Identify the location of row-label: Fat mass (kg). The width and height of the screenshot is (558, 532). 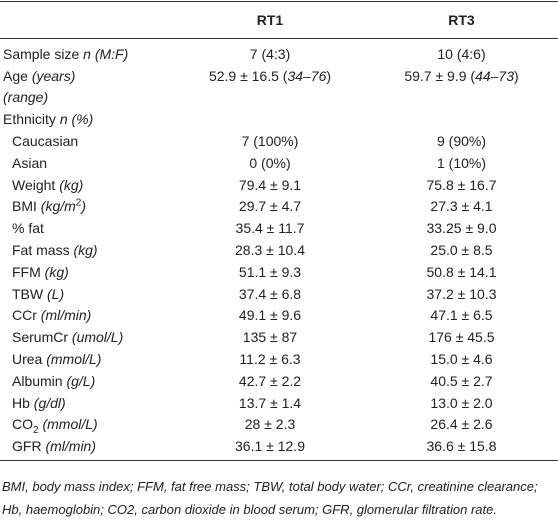
(87, 250).